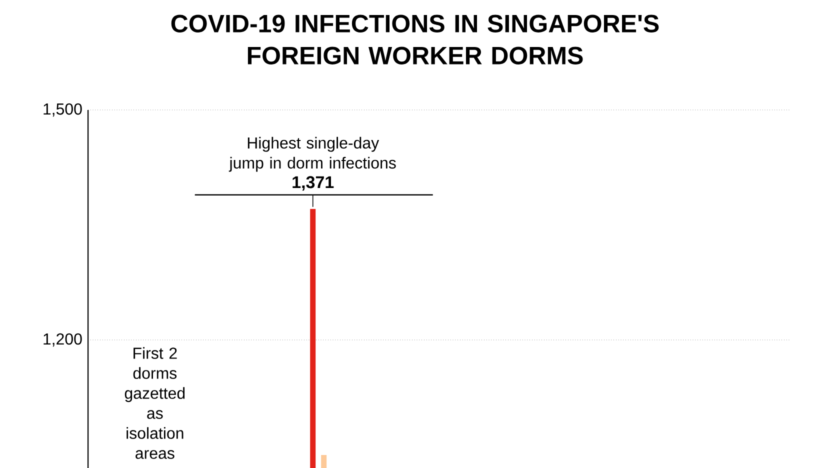 The image size is (830, 468). I want to click on y-tick-label: 1,500, so click(63, 110).